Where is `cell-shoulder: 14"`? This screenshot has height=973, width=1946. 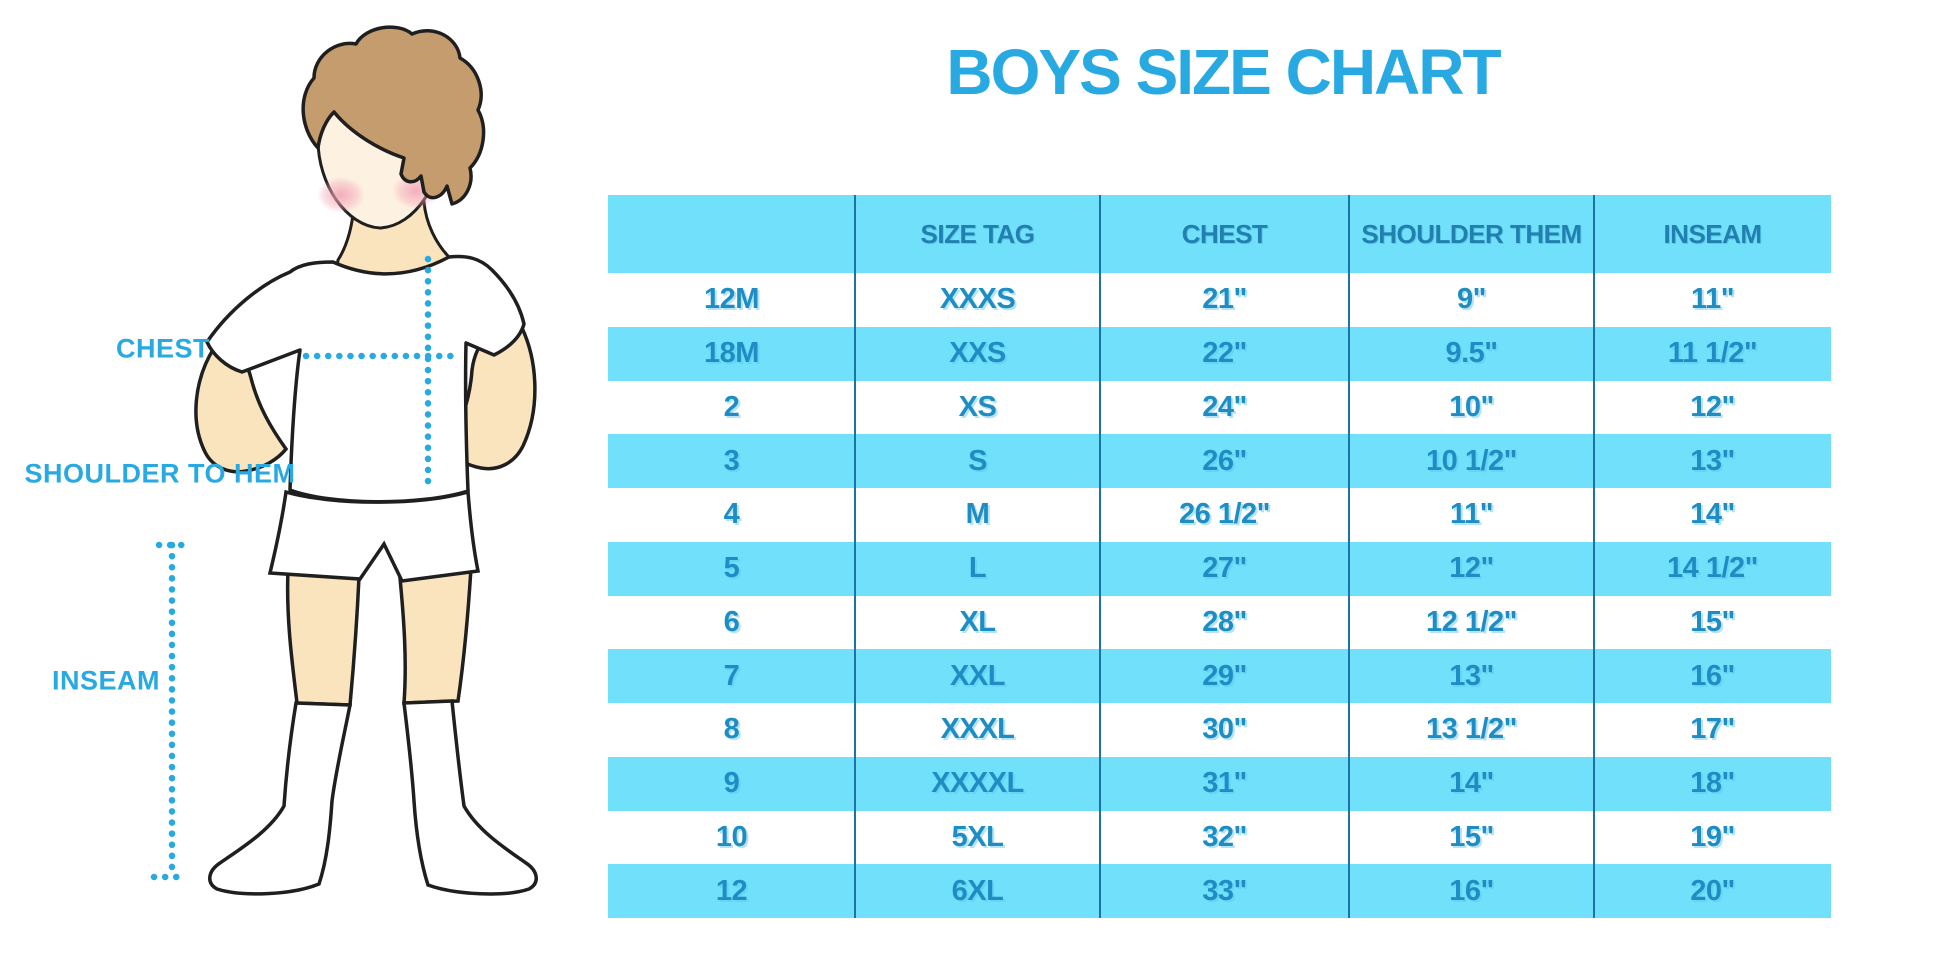 cell-shoulder: 14" is located at coordinates (1471, 783).